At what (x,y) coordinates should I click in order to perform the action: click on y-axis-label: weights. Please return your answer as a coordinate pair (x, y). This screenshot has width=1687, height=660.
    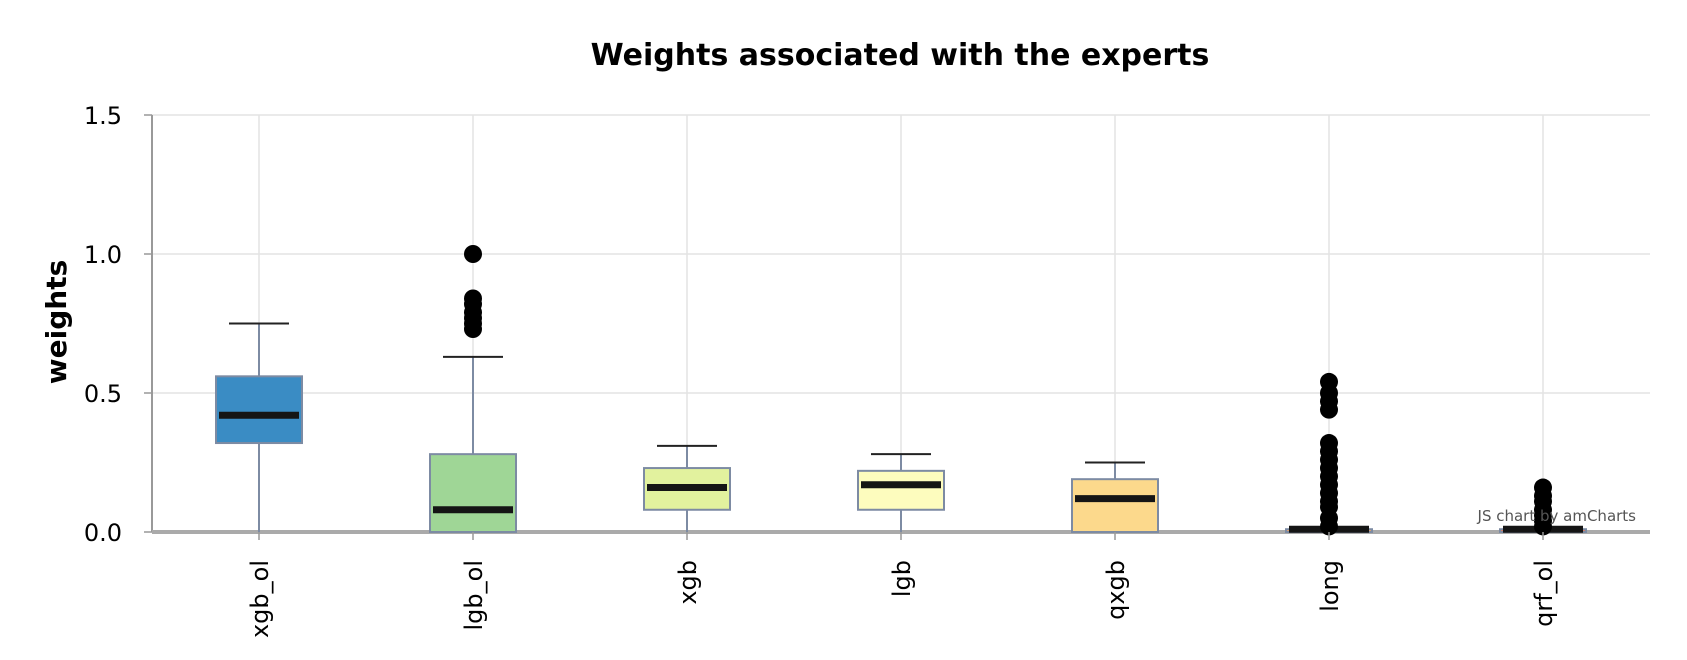
    Looking at the image, I should click on (56, 322).